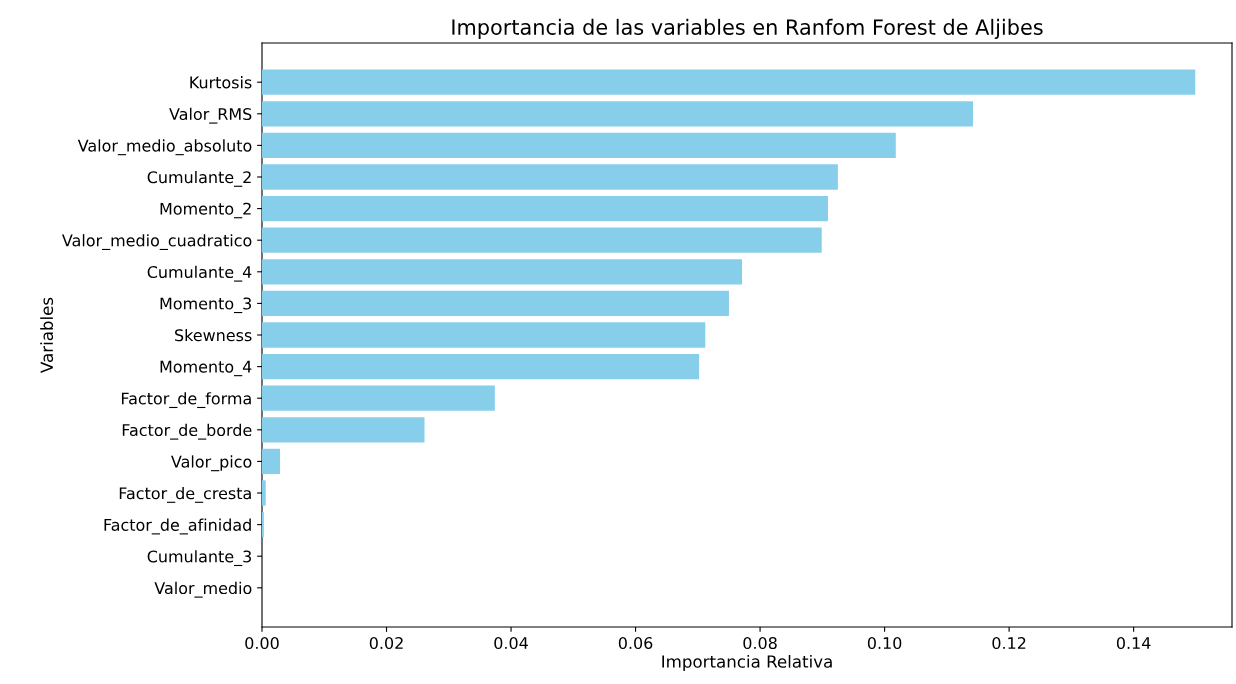  I want to click on x-tick-label: 0.14, so click(1133, 643).